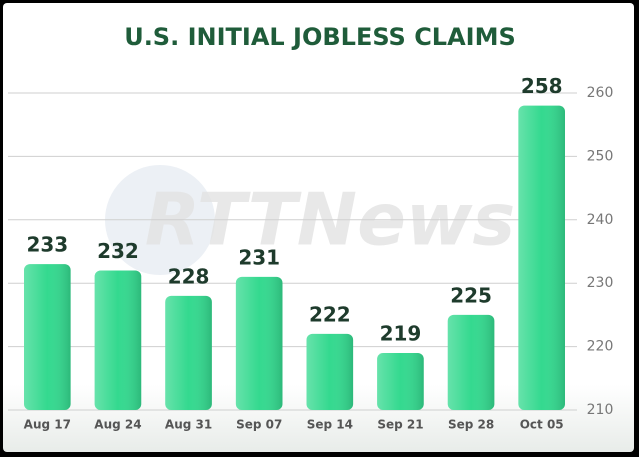 This screenshot has width=639, height=457. I want to click on value-label: 231, so click(259, 257).